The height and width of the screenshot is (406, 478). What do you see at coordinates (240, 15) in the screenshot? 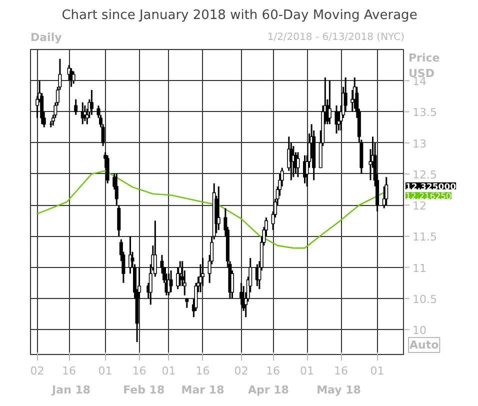
I see `chart-title: Chart since January 2018 with 60-Day Moving Average` at bounding box center [240, 15].